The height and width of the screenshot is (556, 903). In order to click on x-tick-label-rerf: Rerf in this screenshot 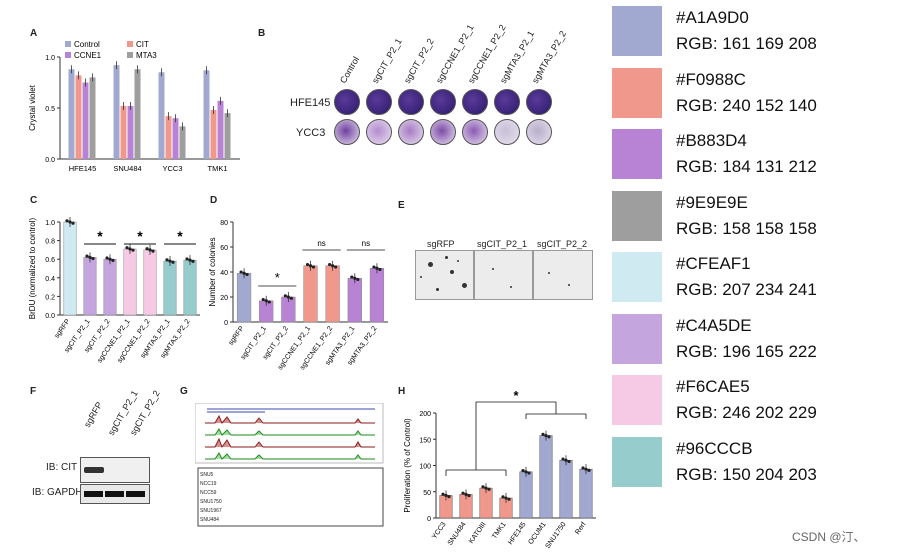, I will do `click(580, 528)`.